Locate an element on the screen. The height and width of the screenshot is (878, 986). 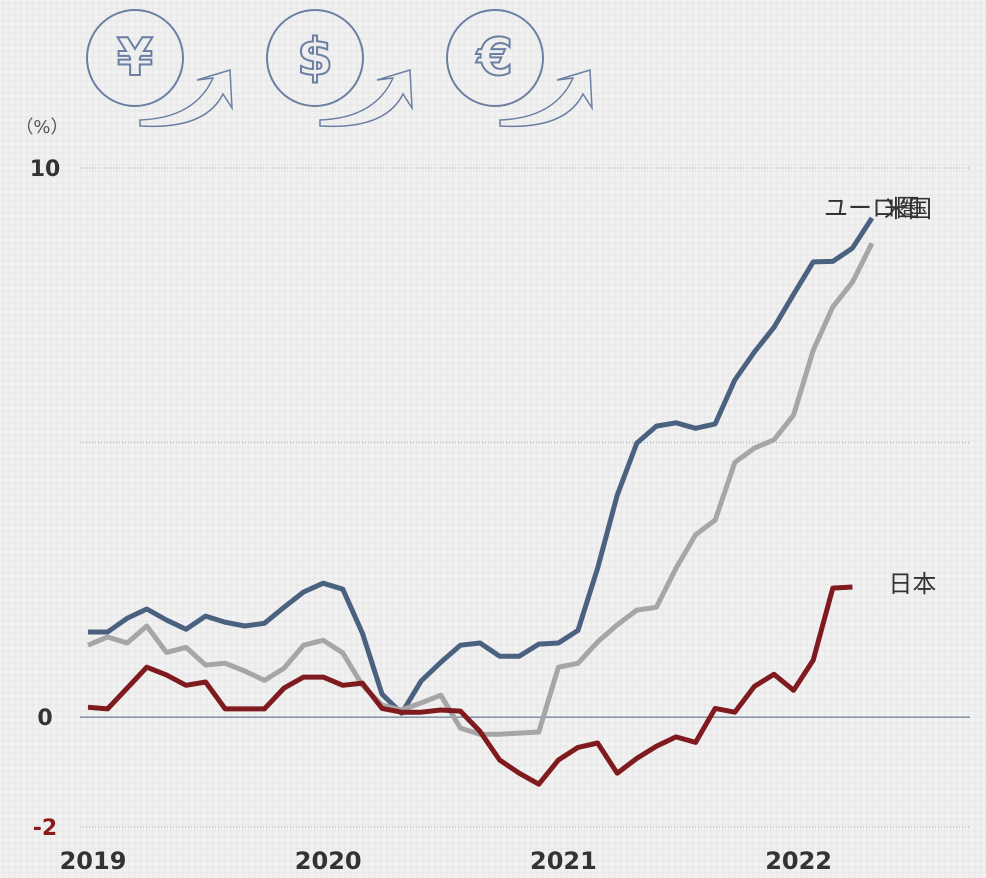
series-label: 米国 is located at coordinates (908, 209).